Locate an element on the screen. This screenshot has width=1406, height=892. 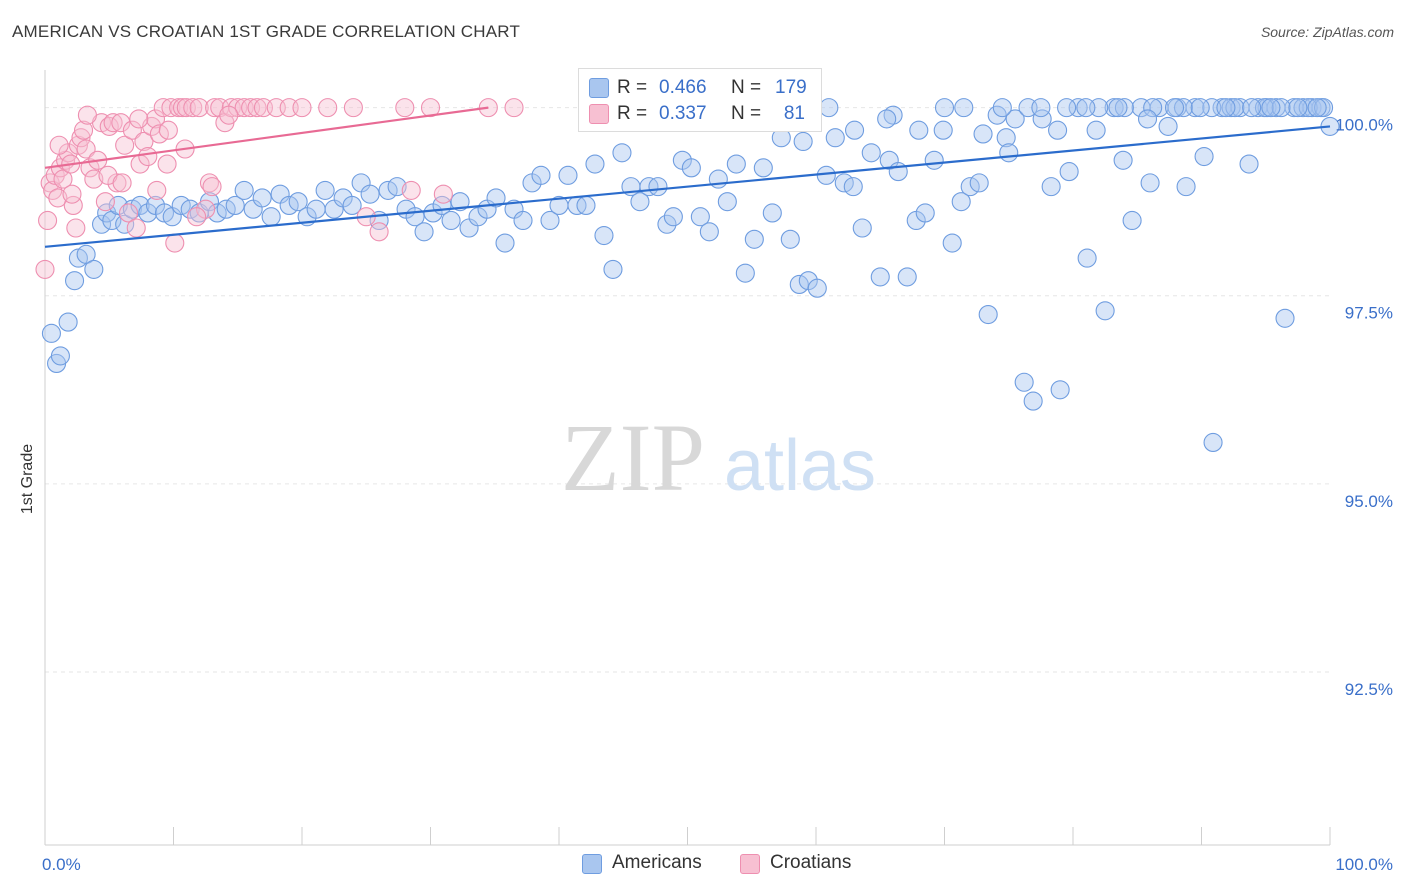
legend-n-value: 179 is located at coordinates (791, 87).